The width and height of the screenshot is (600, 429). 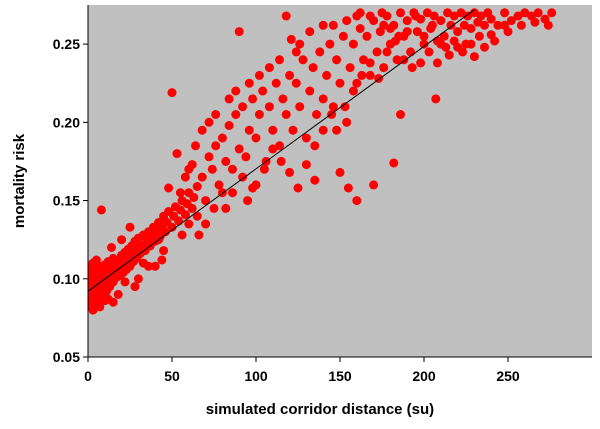 I want to click on x-tick-label: 150, so click(x=340, y=376).